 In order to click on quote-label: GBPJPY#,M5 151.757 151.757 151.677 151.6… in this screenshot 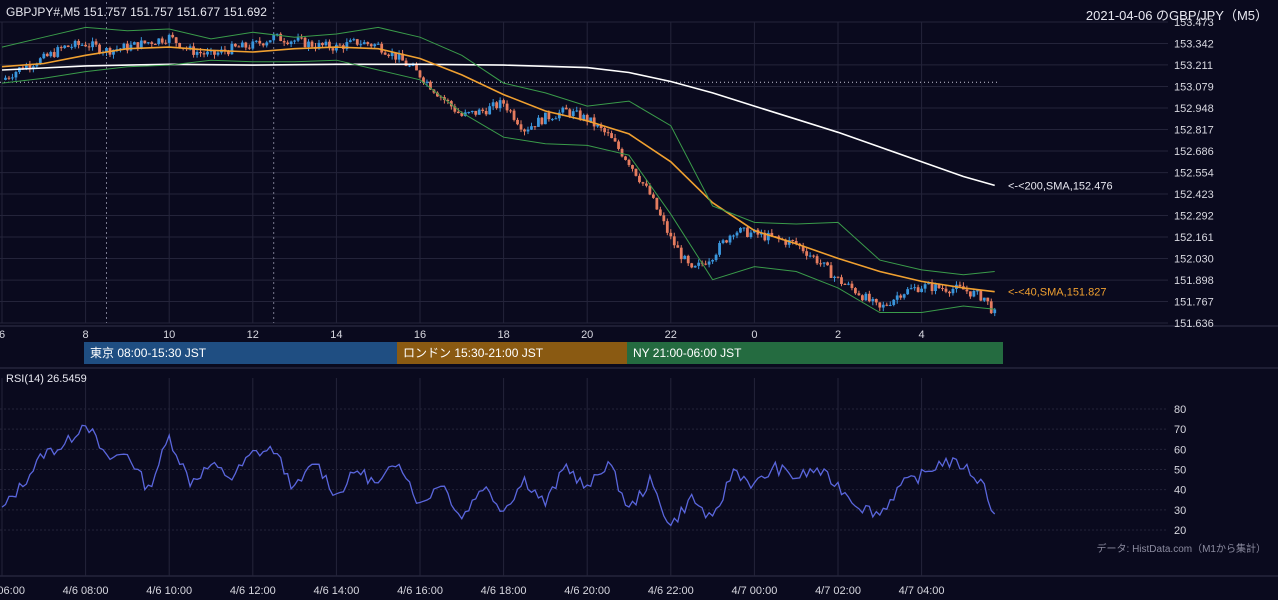, I will do `click(136, 12)`.